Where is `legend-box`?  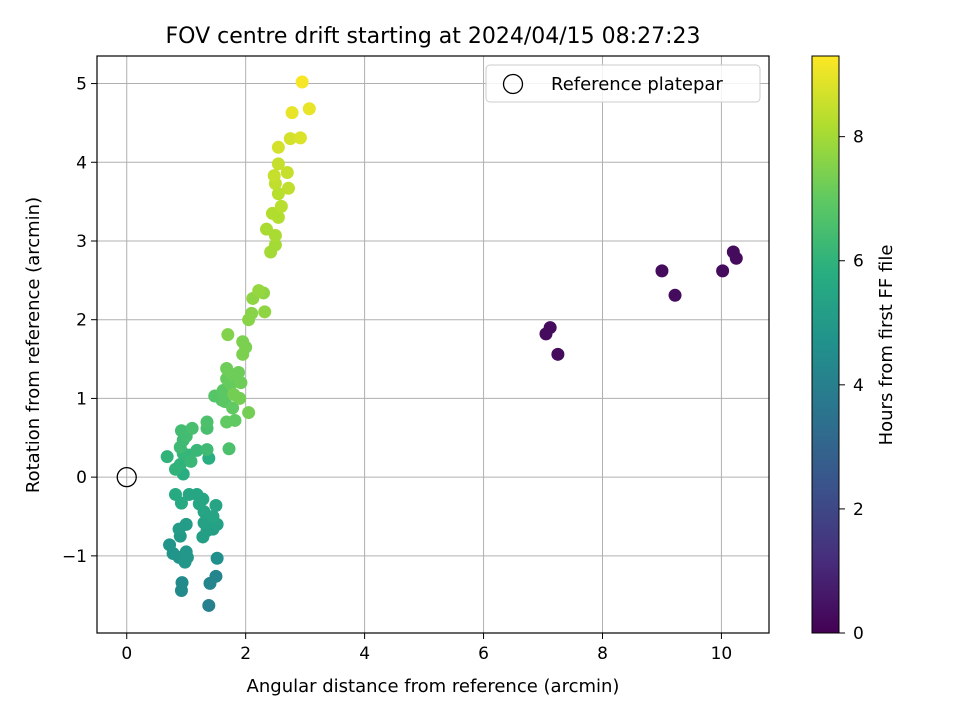 legend-box is located at coordinates (623, 83).